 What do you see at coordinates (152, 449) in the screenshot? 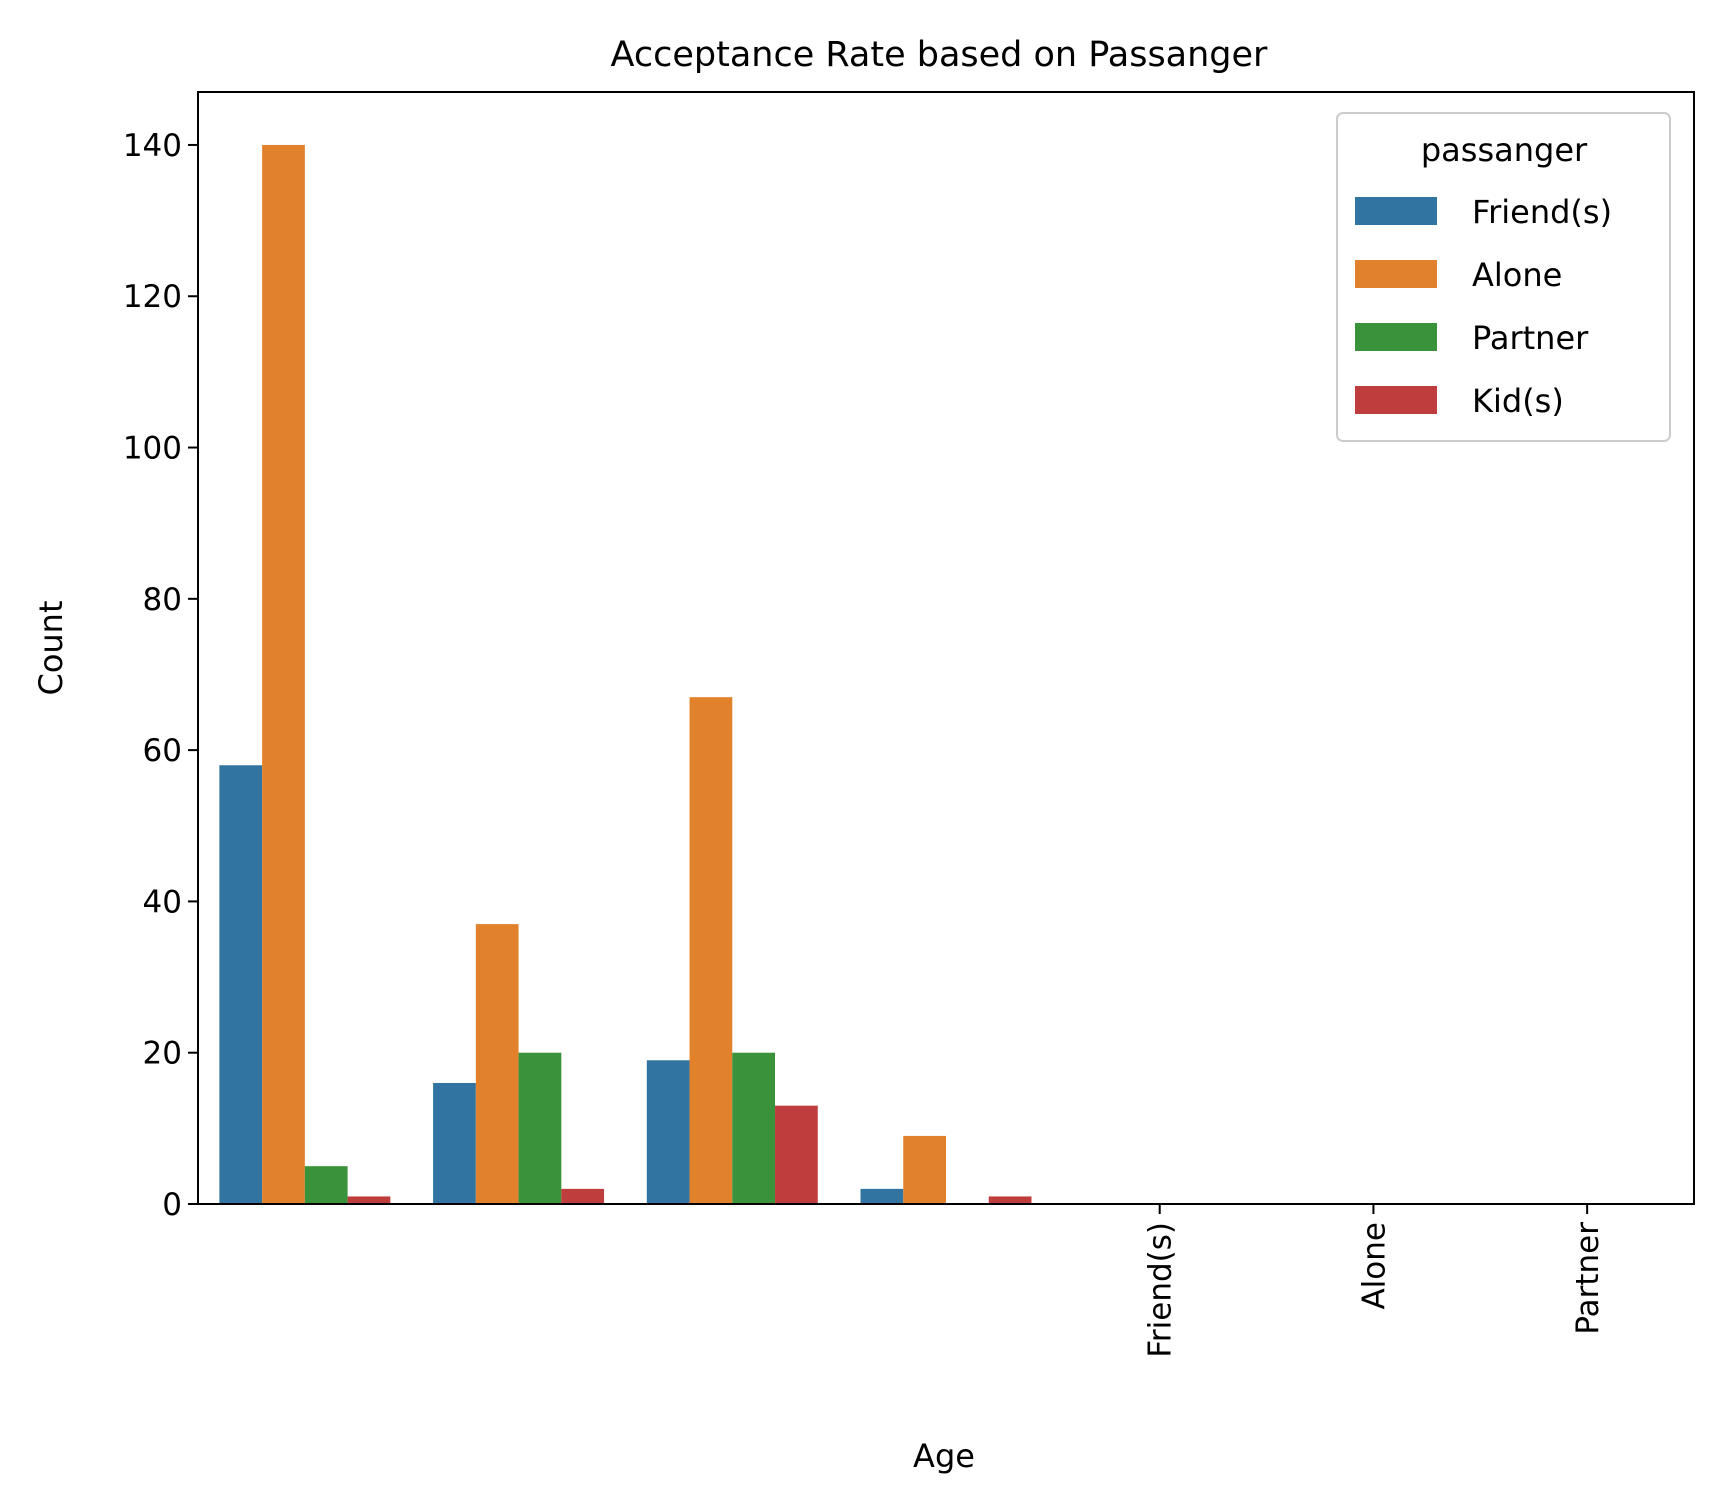
I see `y-tick-label: 100` at bounding box center [152, 449].